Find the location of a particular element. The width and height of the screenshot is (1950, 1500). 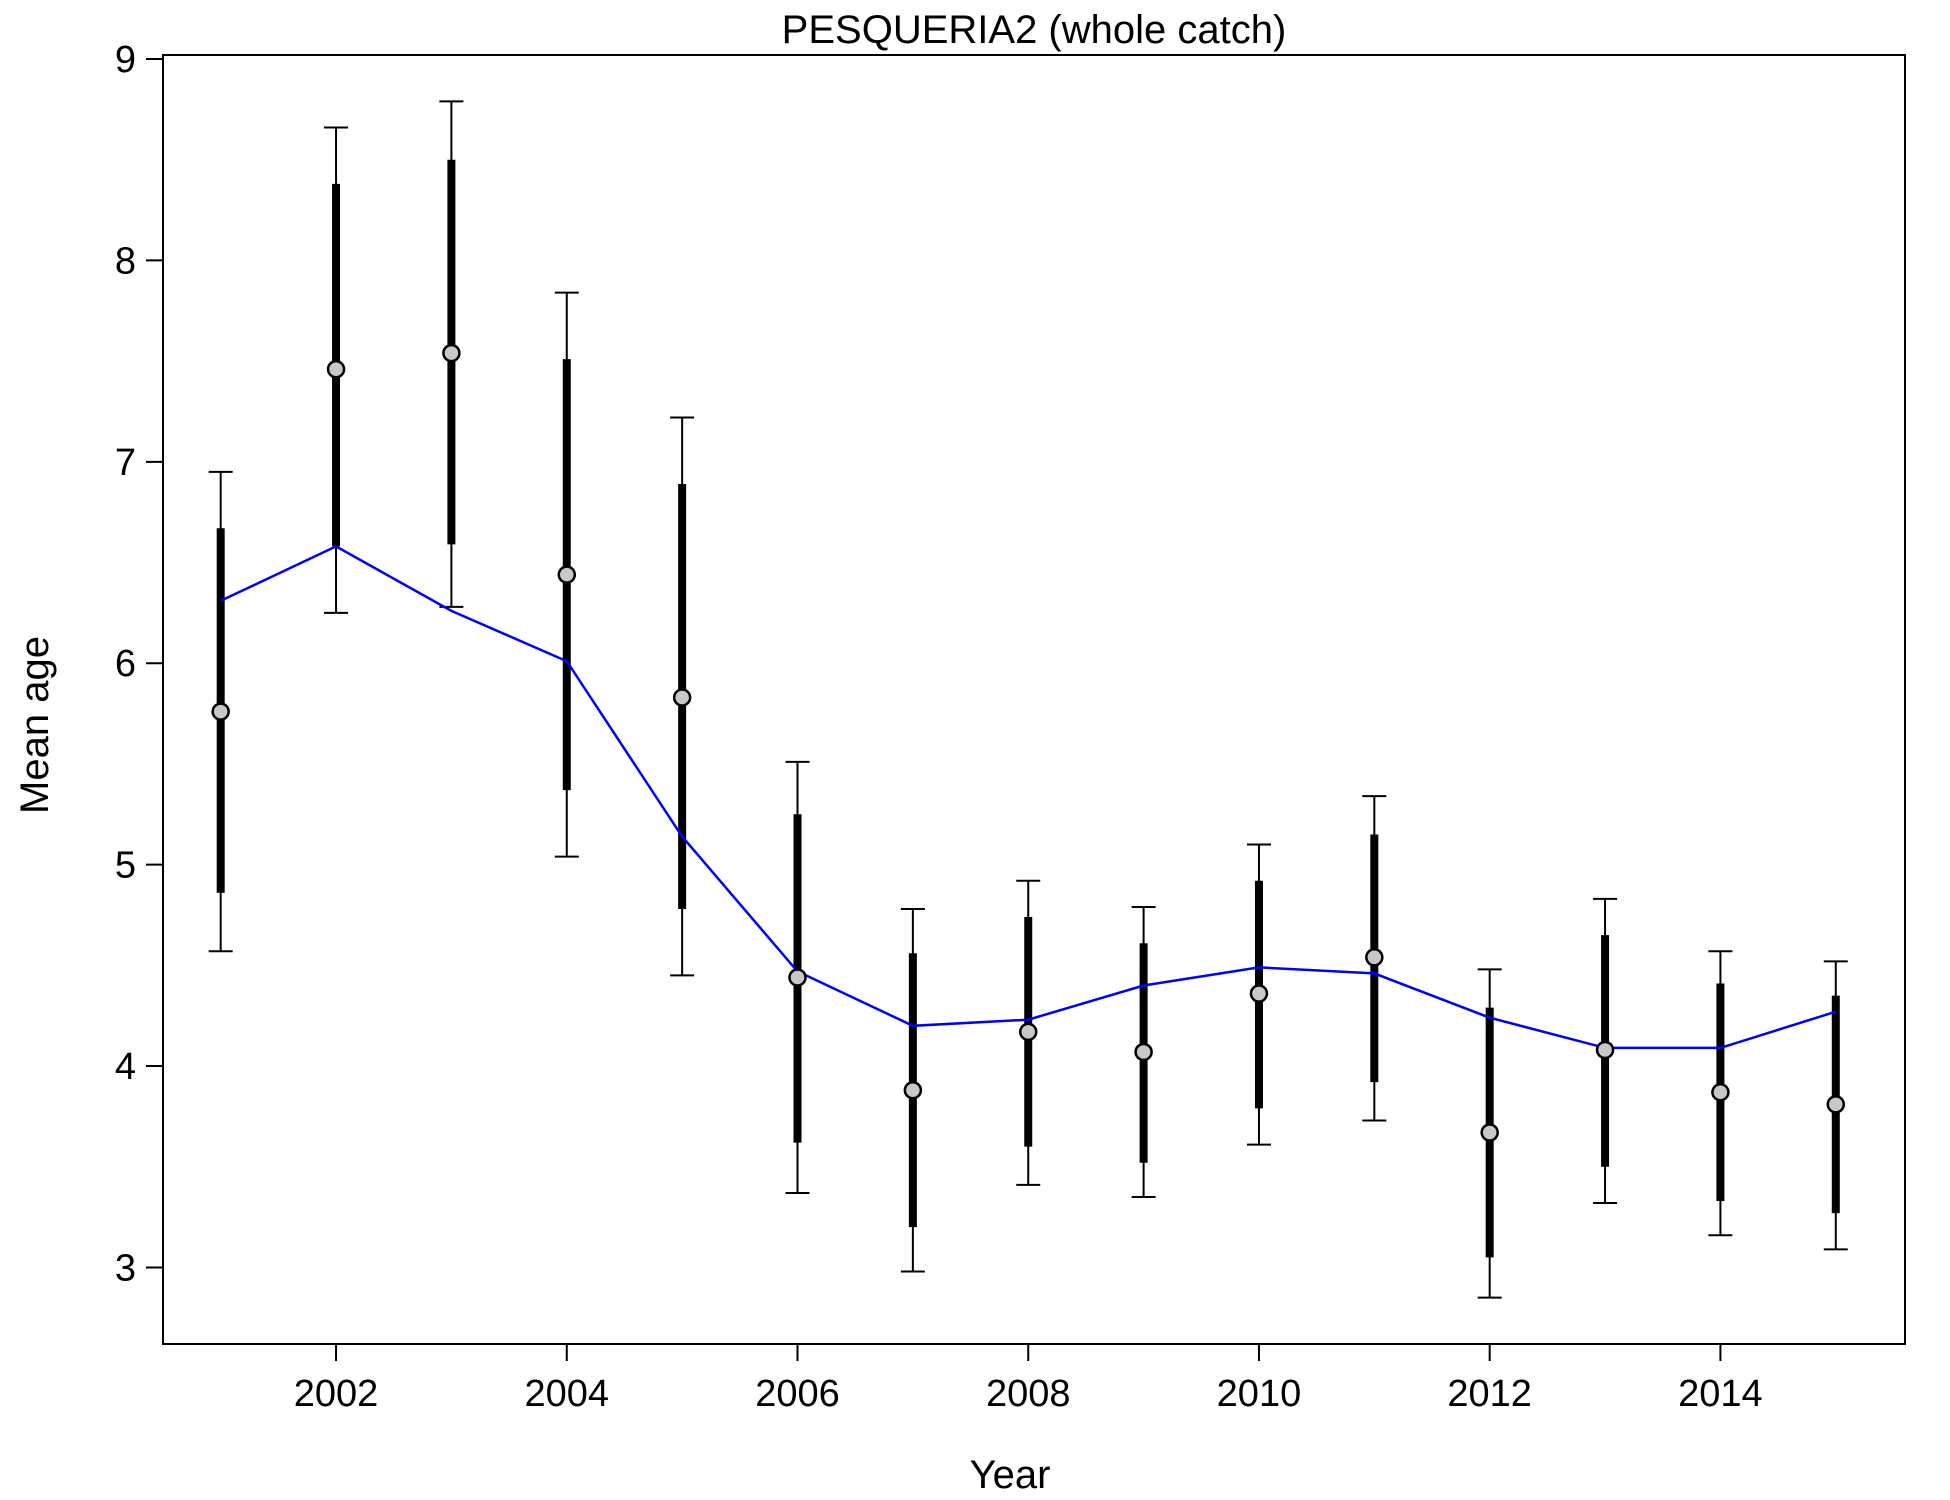

x-axis-label: Year is located at coordinates (1010, 1475).